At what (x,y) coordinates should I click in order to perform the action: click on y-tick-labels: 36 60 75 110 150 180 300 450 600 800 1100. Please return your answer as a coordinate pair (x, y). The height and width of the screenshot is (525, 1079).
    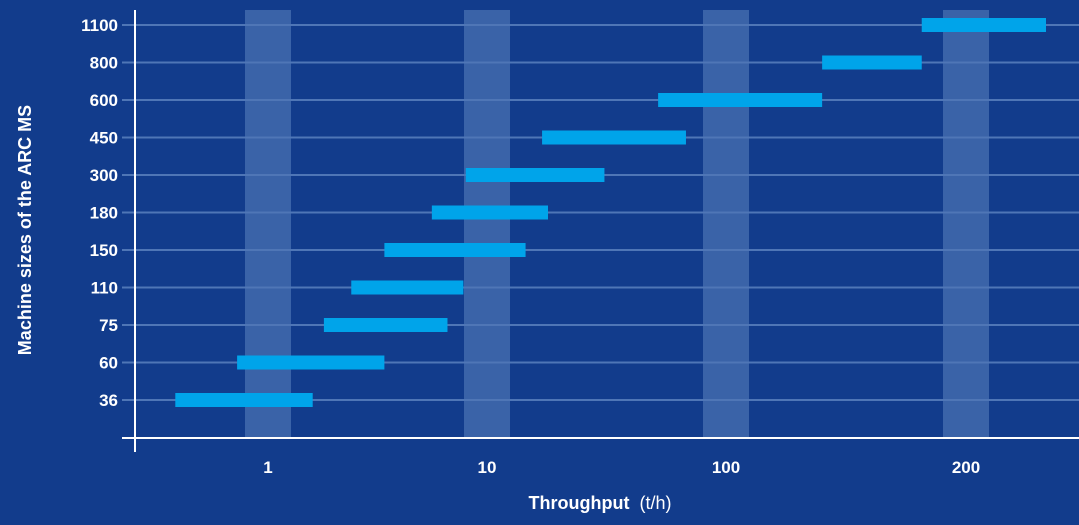
    Looking at the image, I should click on (99, 213).